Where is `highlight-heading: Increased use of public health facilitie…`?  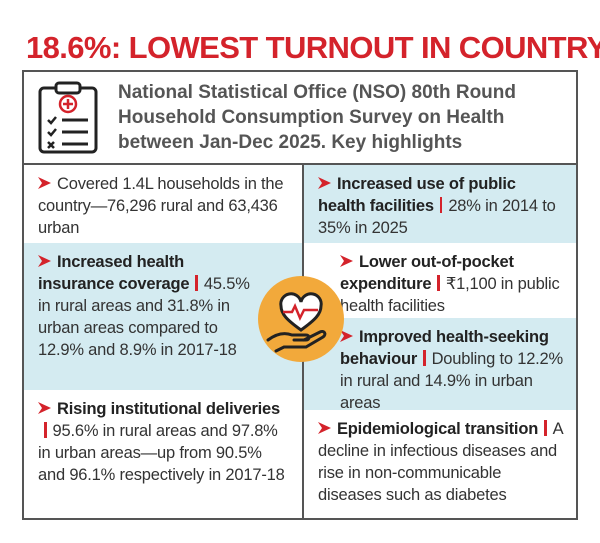
highlight-heading: Increased use of public health facilitie… is located at coordinates (417, 195).